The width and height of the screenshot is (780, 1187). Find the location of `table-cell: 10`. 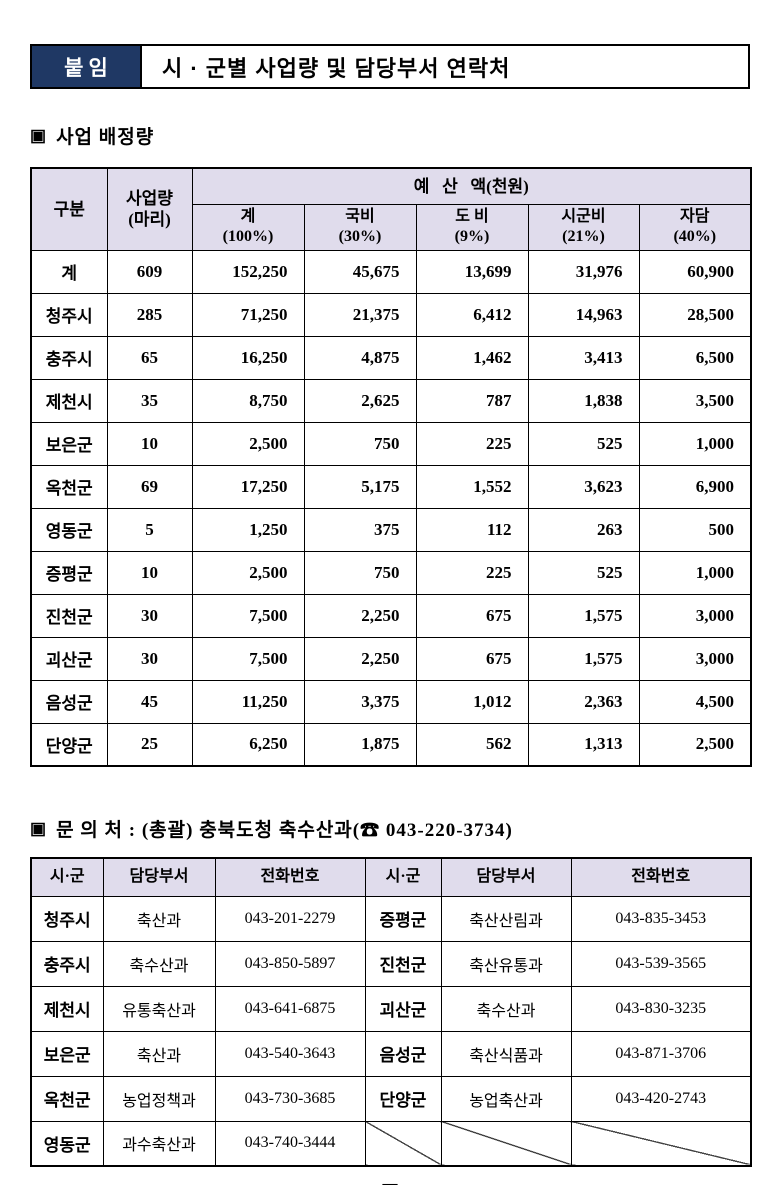

table-cell: 10 is located at coordinates (149, 572).